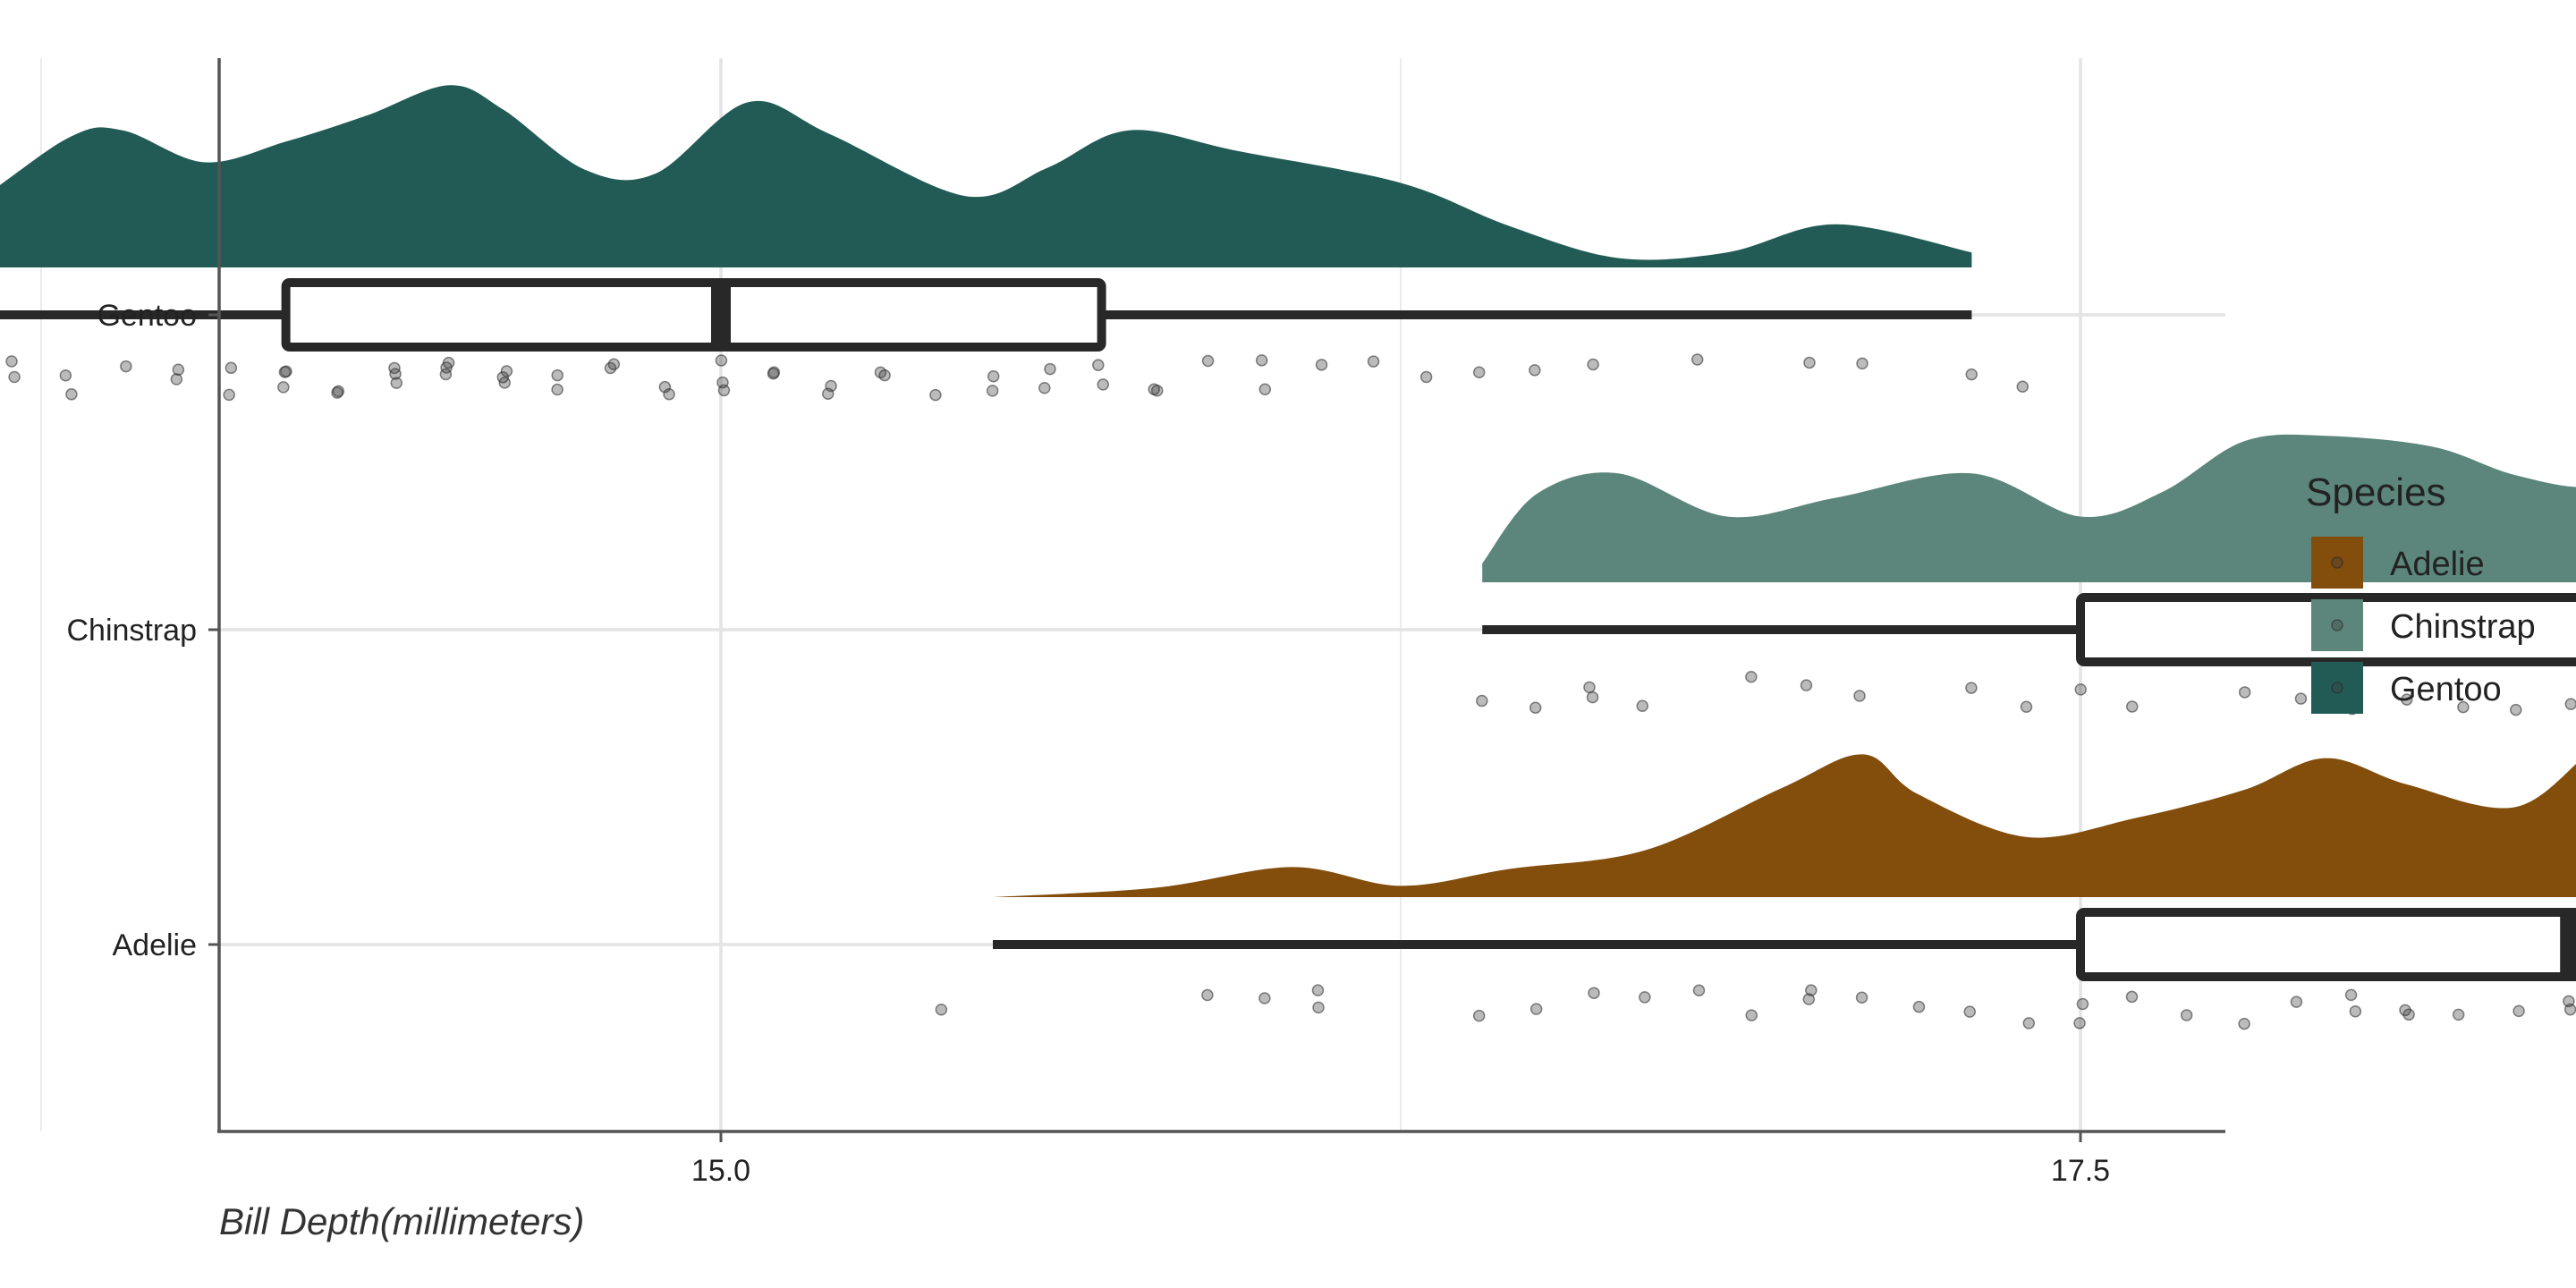 This screenshot has height=1288, width=2576. Describe the element at coordinates (2376, 492) in the screenshot. I see `legend-title: Species` at that location.